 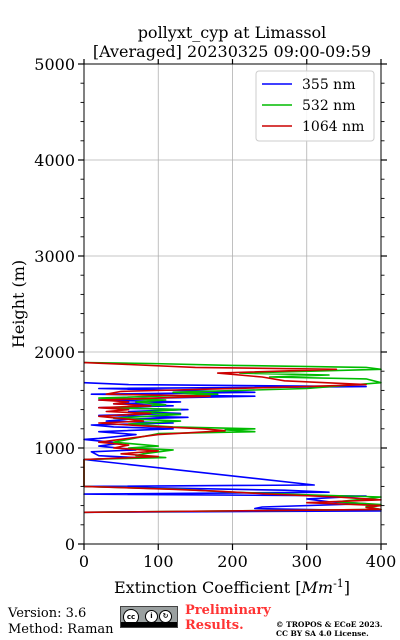 I want to click on legend-label: 532 nm, so click(x=328, y=106).